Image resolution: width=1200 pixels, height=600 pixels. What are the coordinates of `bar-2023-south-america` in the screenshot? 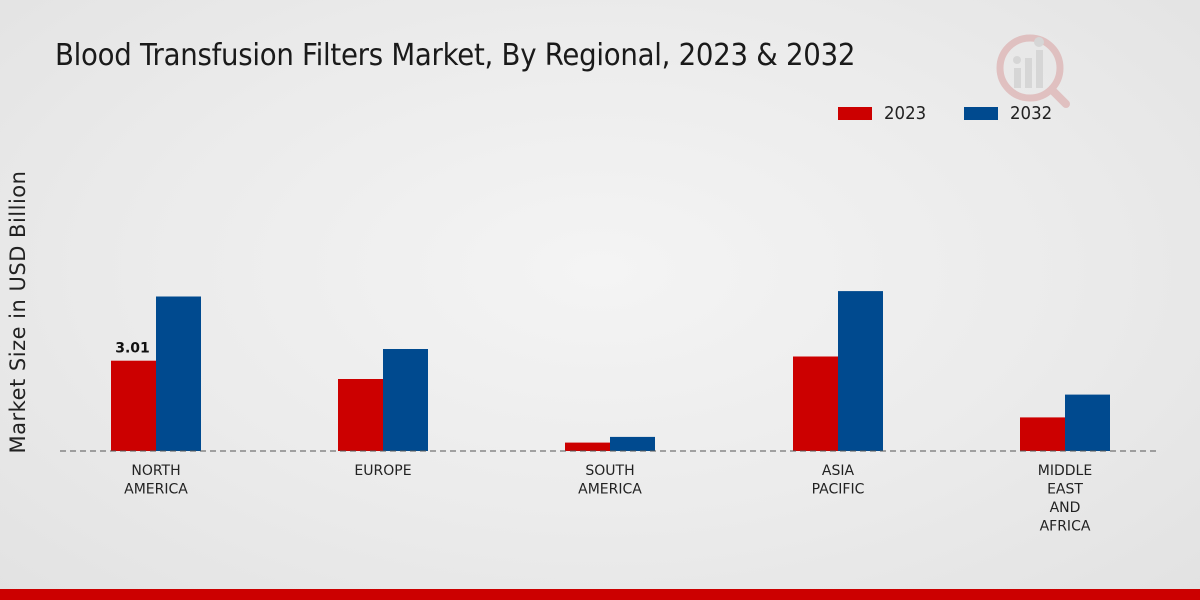 It's located at (587, 446).